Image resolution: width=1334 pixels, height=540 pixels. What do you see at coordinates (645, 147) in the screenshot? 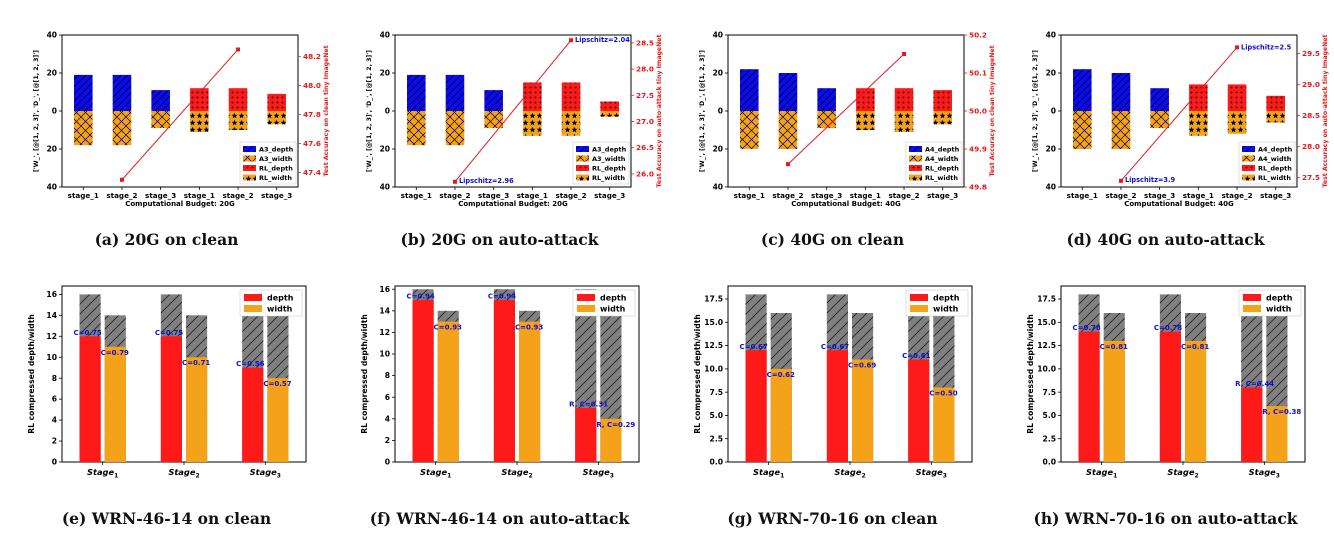
I see `y2-tick-label: 26.5` at bounding box center [645, 147].